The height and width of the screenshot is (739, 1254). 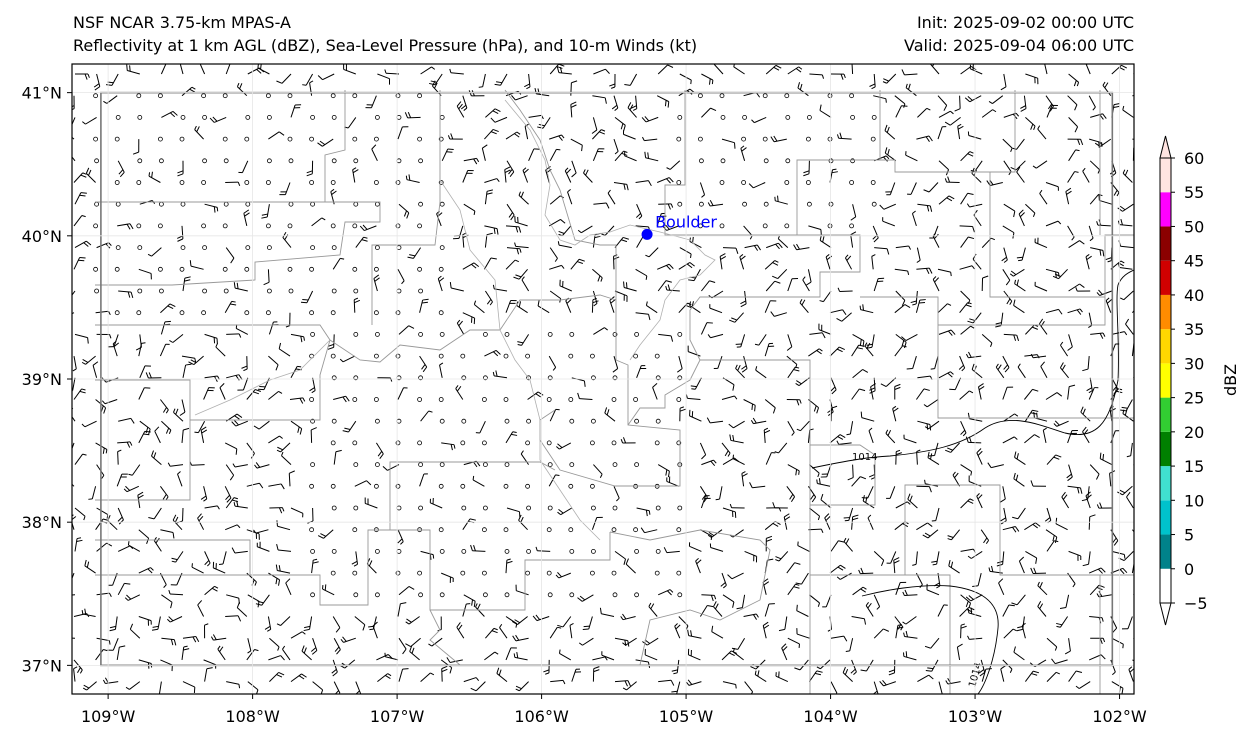 I want to click on colorbar-tick-label: 45, so click(x=1194, y=261).